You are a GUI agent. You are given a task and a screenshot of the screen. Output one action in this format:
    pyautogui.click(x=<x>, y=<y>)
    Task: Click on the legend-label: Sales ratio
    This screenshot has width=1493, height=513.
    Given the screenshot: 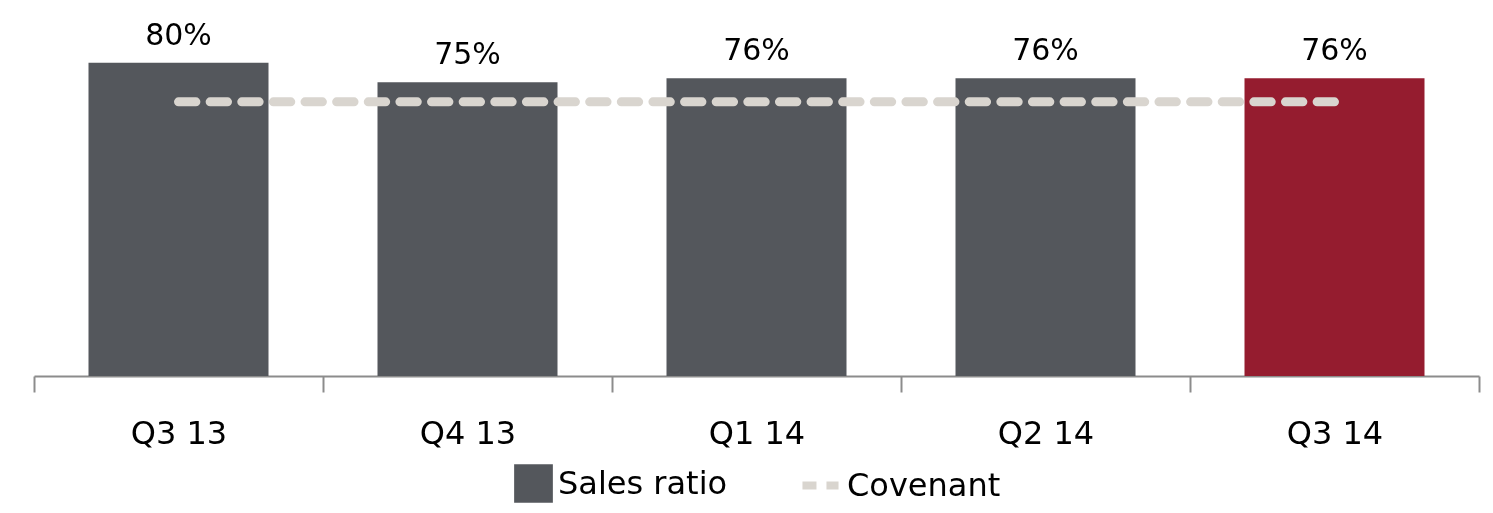 What is the action you would take?
    pyautogui.click(x=643, y=482)
    